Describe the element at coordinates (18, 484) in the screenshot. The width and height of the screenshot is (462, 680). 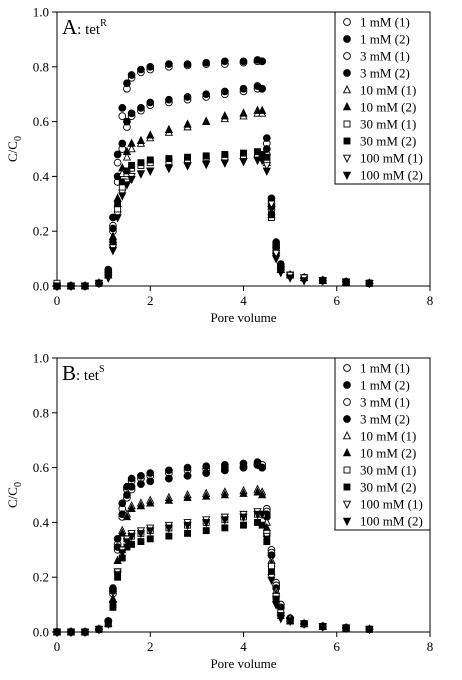
I see `y-axis-label-sub: 0` at that location.